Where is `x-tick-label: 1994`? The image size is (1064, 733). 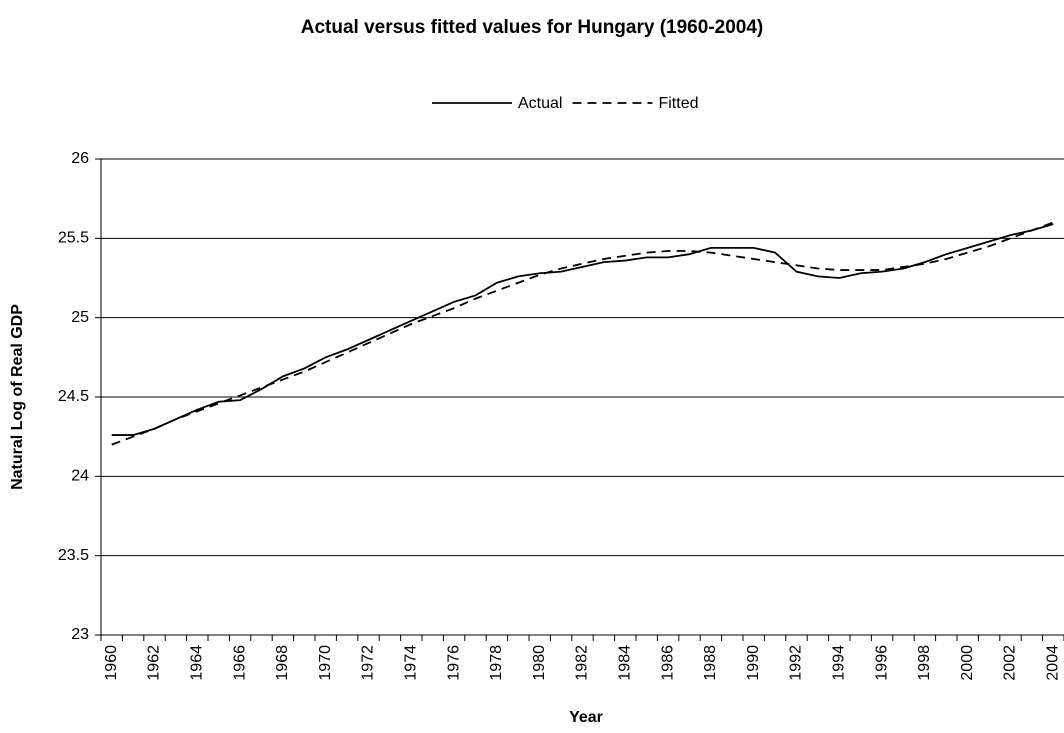 x-tick-label: 1994 is located at coordinates (839, 663).